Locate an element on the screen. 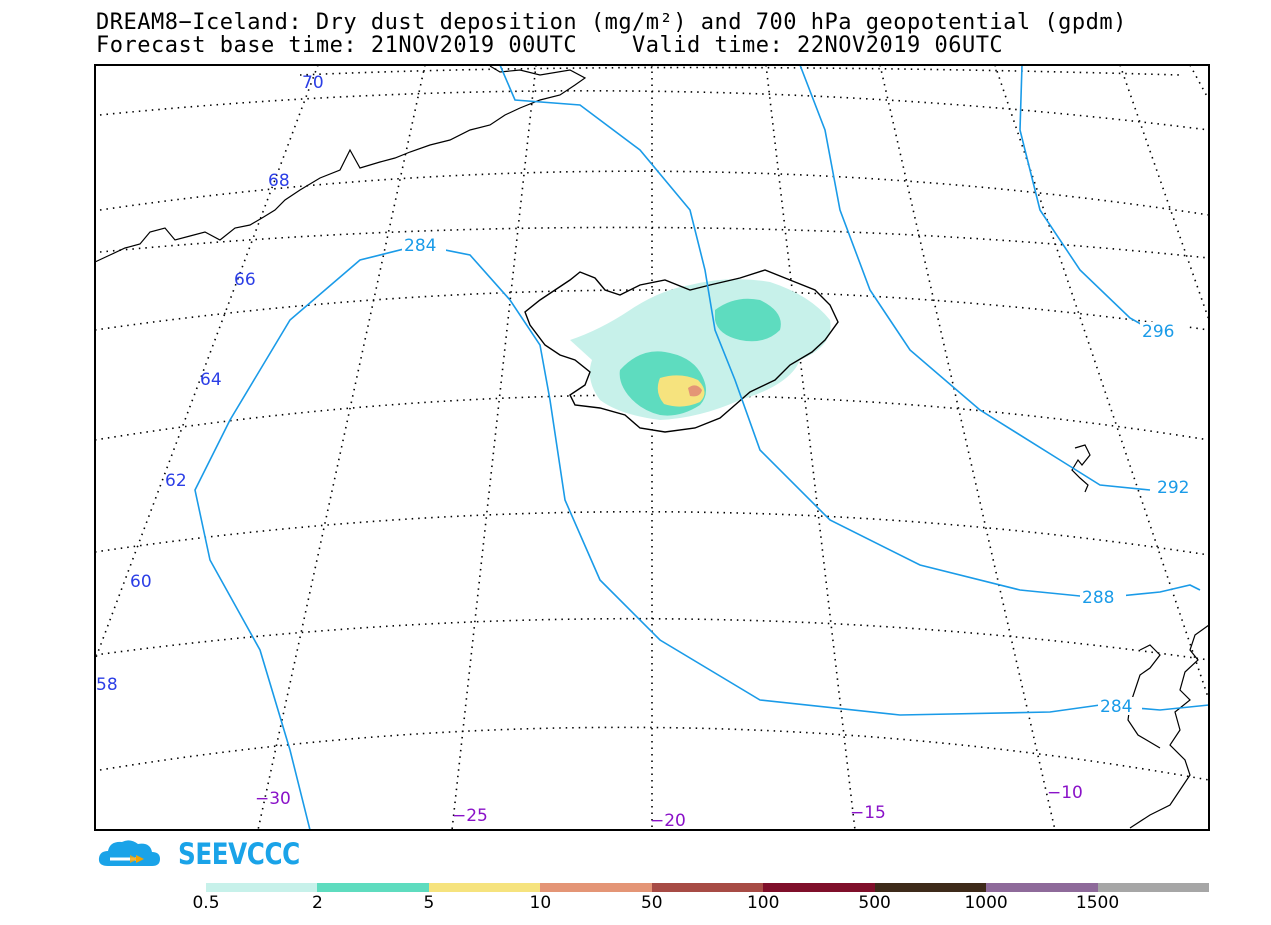  colorbar-label: 50 is located at coordinates (651, 903).